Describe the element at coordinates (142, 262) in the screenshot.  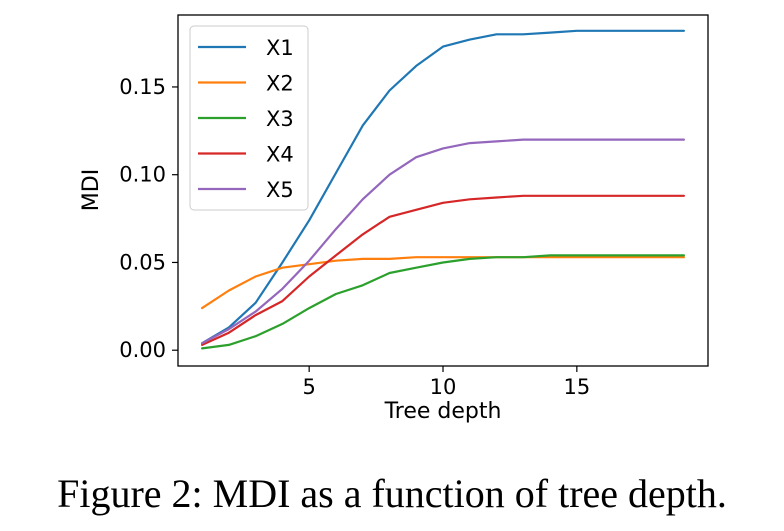
I see `y-tick-label: 0.05` at that location.